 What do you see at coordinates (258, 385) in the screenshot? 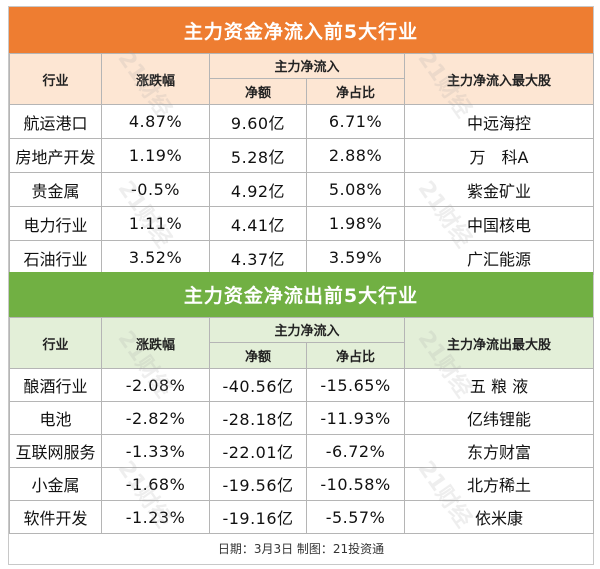
I see `amount-cell: -40.56亿` at bounding box center [258, 385].